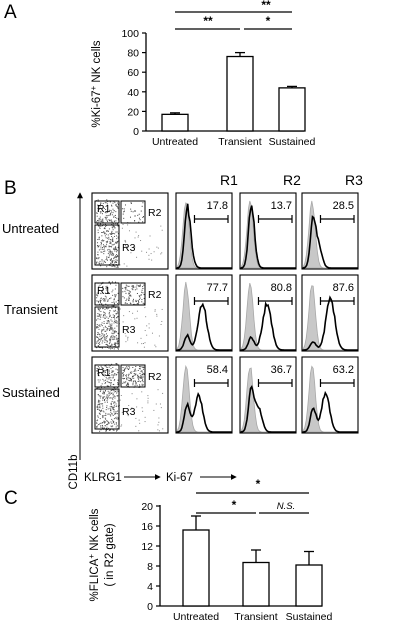 This screenshot has width=414, height=626. I want to click on panel-a-ytick-label: 20, so click(133, 112).